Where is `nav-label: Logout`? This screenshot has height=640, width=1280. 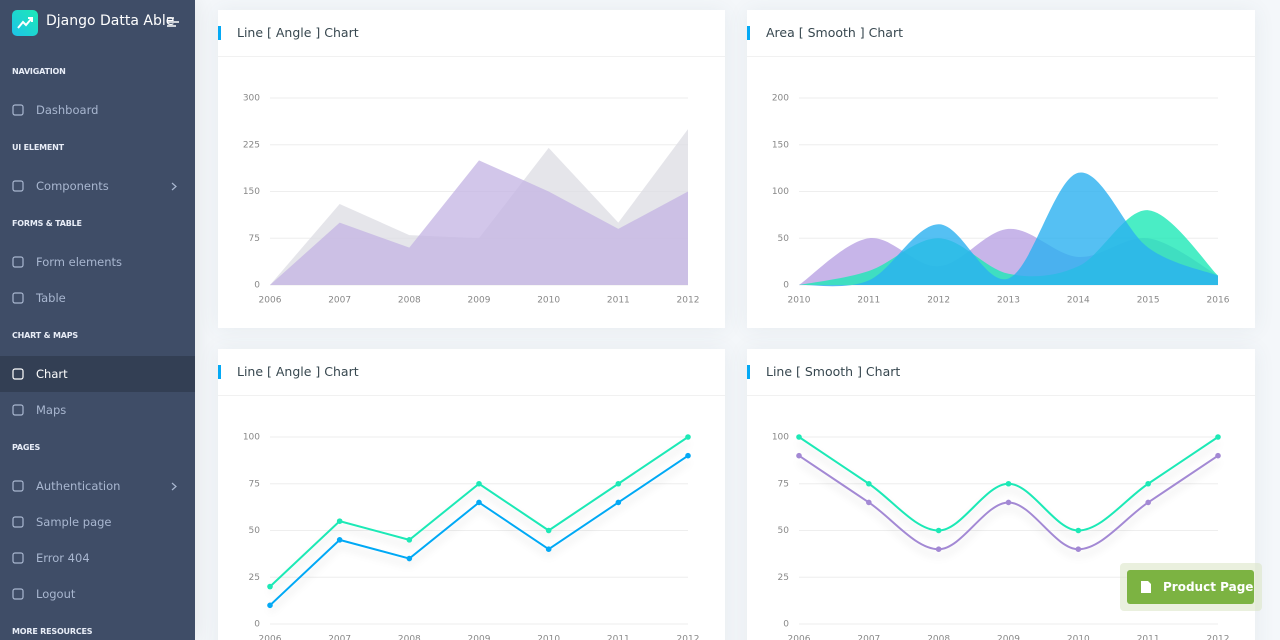
nav-label: Logout is located at coordinates (56, 594).